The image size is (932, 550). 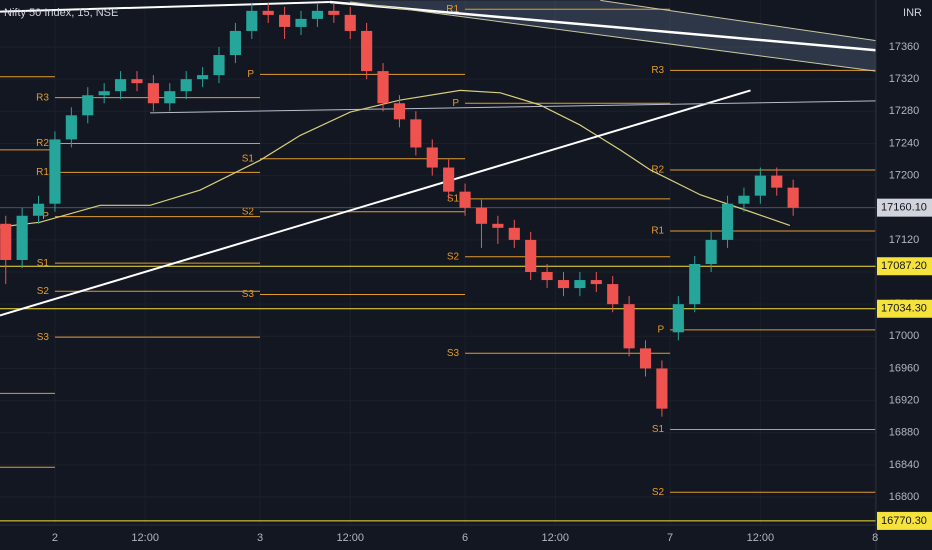 What do you see at coordinates (465, 538) in the screenshot?
I see `x-tick-label: 6` at bounding box center [465, 538].